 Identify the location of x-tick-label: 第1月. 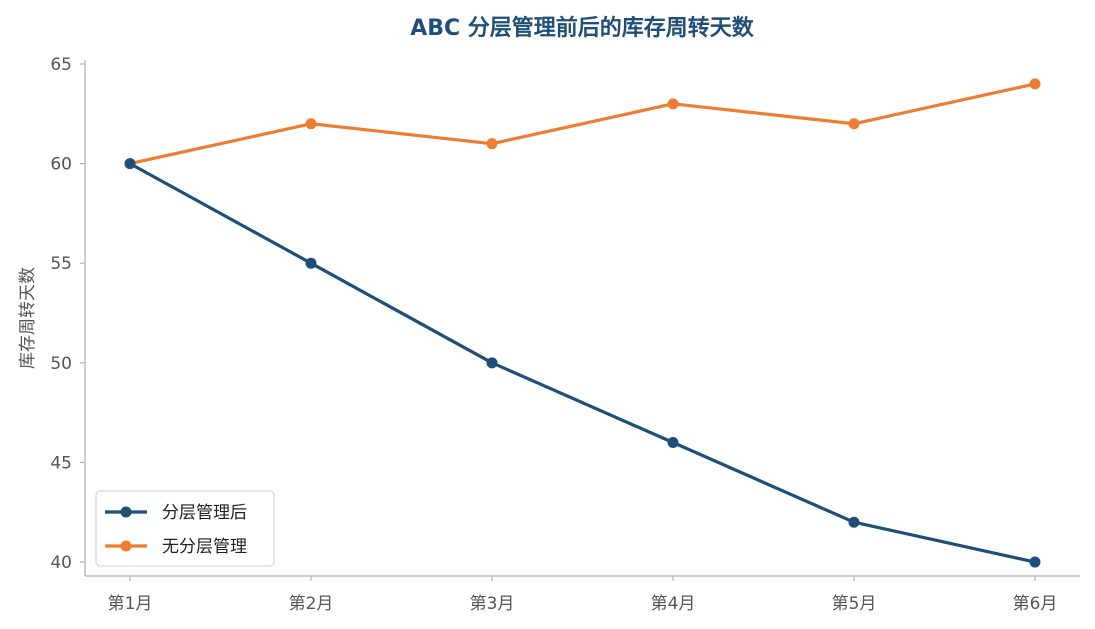
(130, 604).